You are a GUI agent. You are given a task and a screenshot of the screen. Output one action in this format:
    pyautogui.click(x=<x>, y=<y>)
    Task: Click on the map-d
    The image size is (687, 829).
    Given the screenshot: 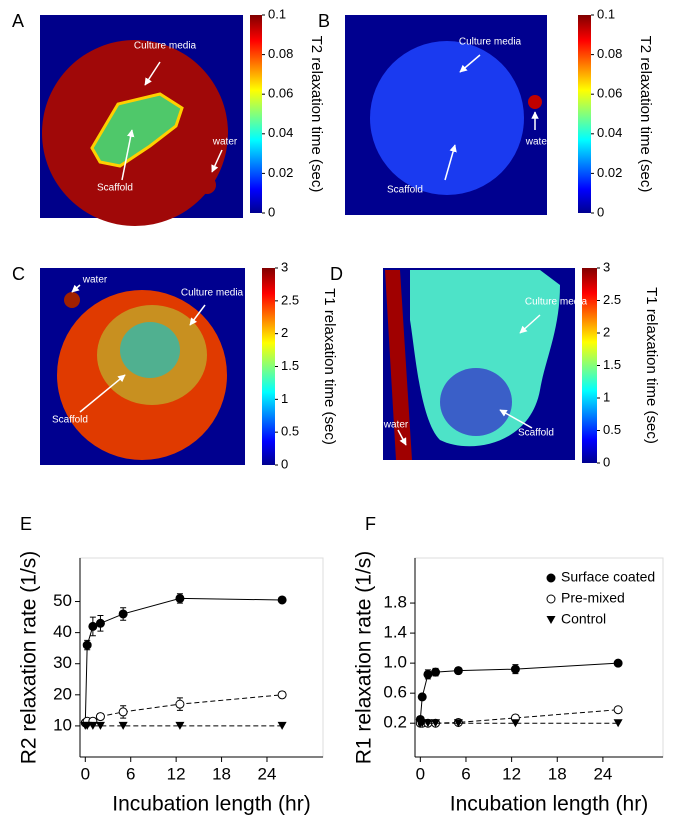 What is the action you would take?
    pyautogui.click(x=479, y=364)
    